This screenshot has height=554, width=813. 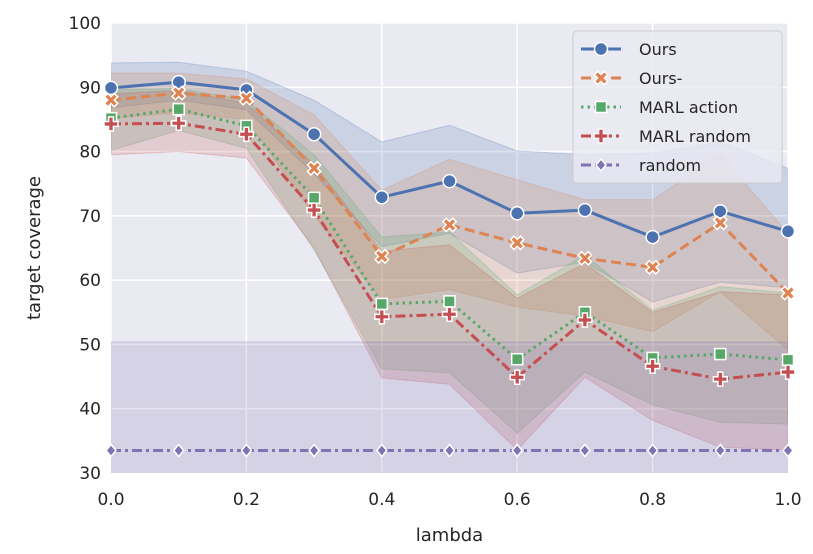 I want to click on x-axis-ticks: 0.0 0.2 0.4 0.6 0.8 1.0, so click(x=449, y=500).